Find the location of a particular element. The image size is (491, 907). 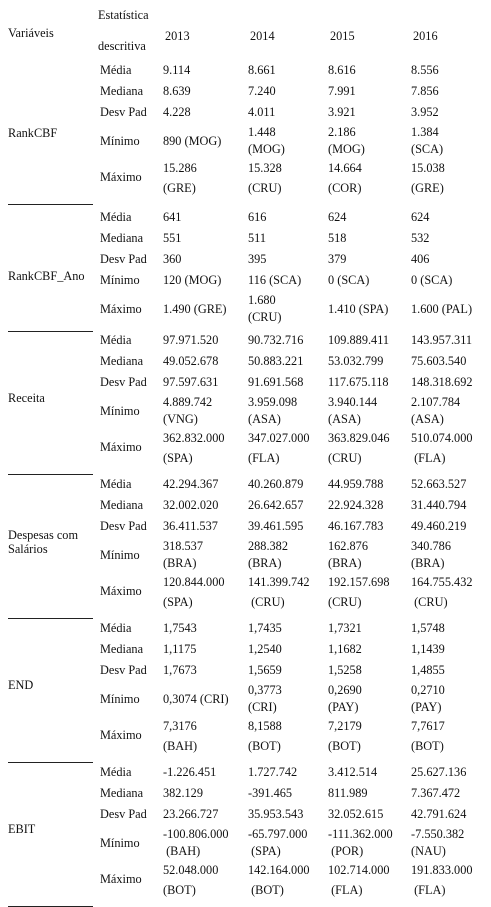

cell-value: -100.806.000 is located at coordinates (196, 834).